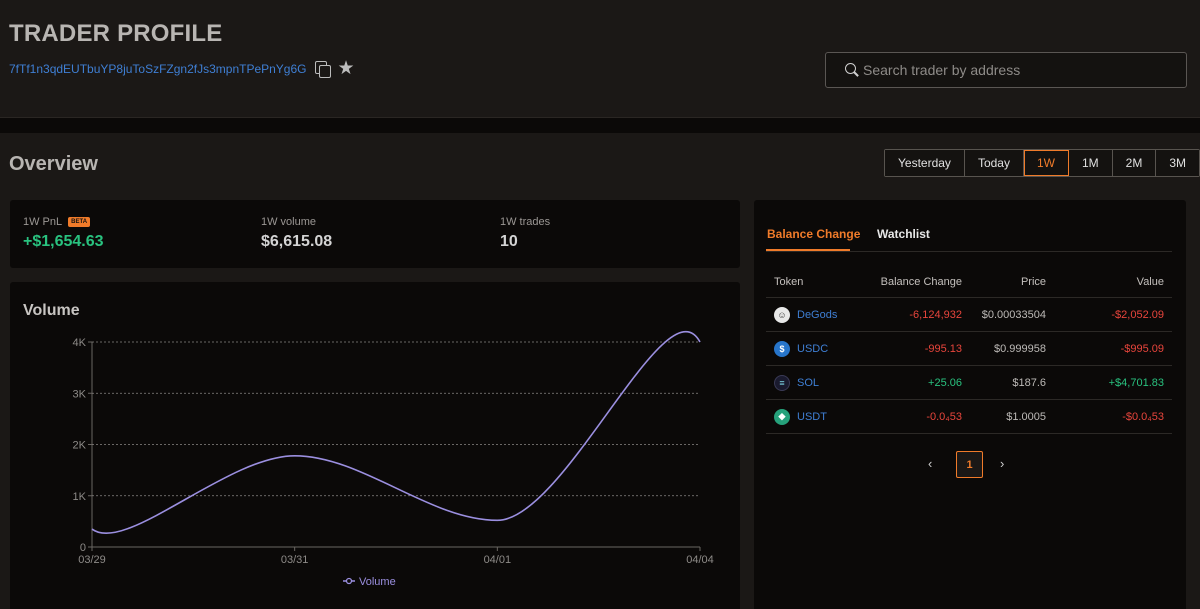 The width and height of the screenshot is (1200, 609). I want to click on price-cell: $1.0005, so click(1026, 416).